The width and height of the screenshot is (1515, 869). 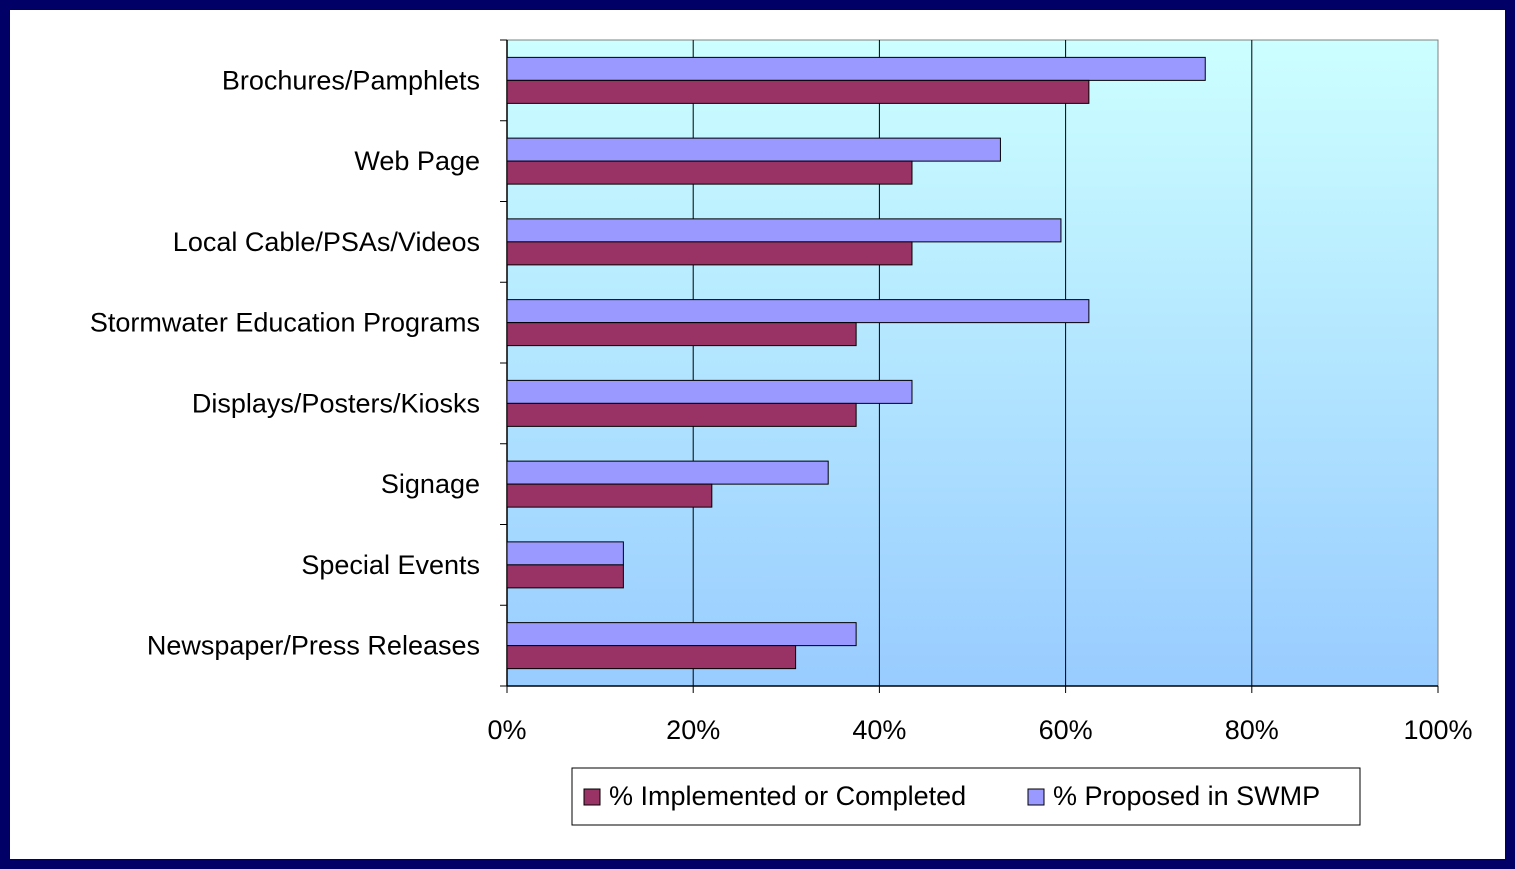 What do you see at coordinates (336, 403) in the screenshot?
I see `category-label: Displays/Posters/Kiosks` at bounding box center [336, 403].